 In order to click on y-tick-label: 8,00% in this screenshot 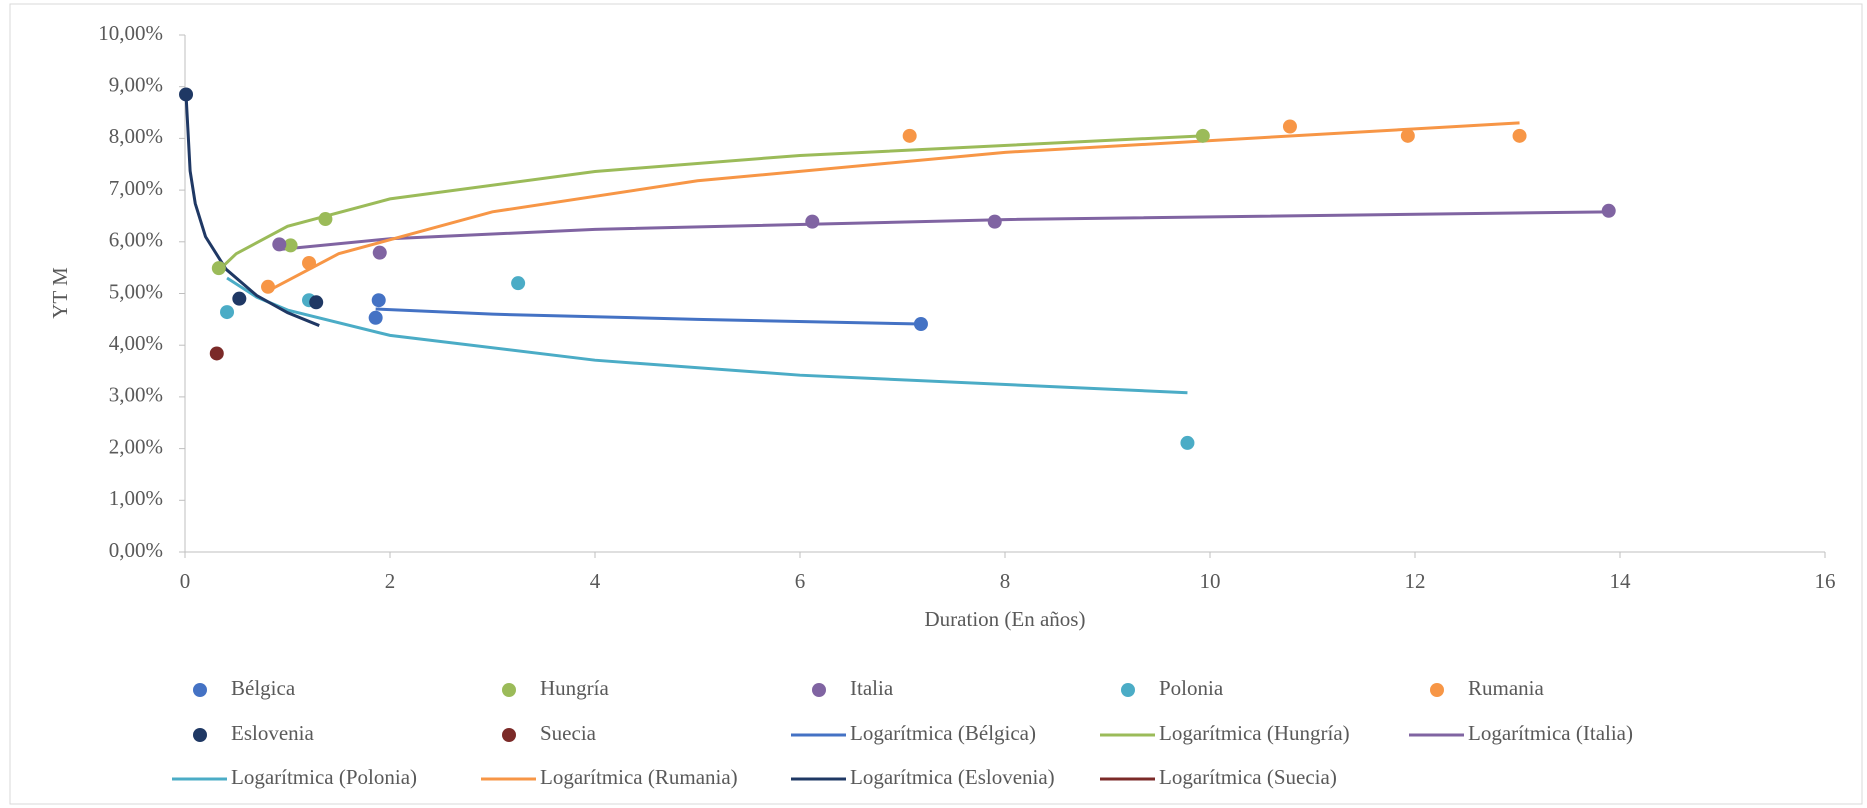, I will do `click(136, 136)`.